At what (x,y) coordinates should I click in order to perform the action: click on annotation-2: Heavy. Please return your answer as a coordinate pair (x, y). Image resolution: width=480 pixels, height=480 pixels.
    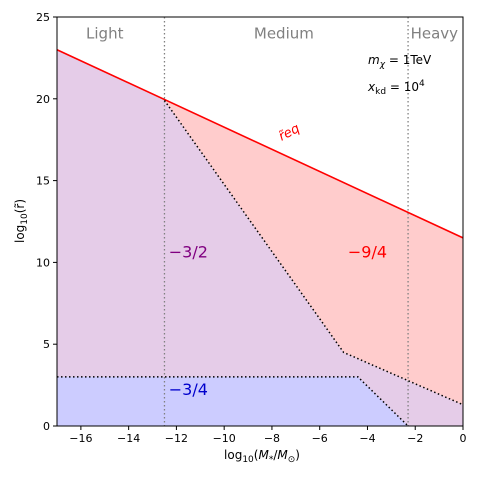
    Looking at the image, I should click on (435, 33).